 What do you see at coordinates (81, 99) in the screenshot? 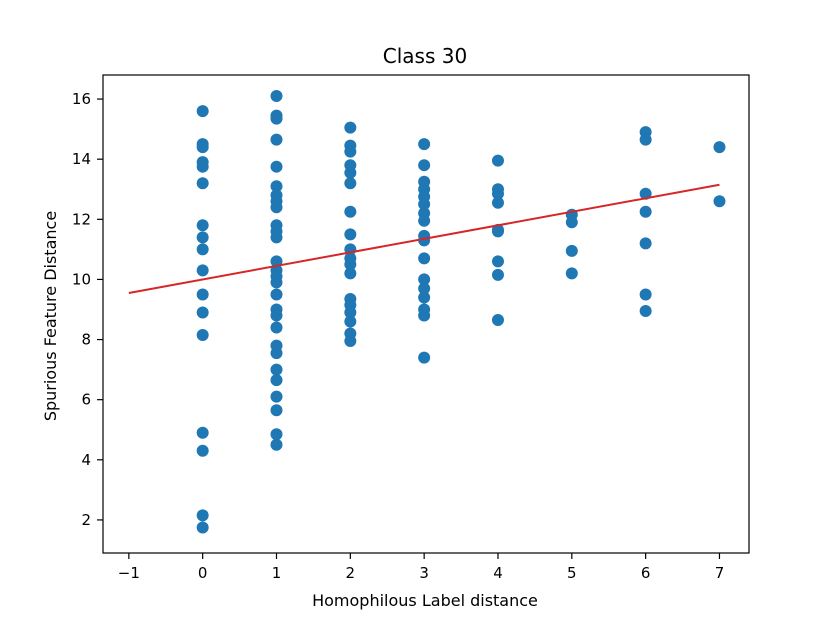
I see `y-tick-label: 16` at bounding box center [81, 99].